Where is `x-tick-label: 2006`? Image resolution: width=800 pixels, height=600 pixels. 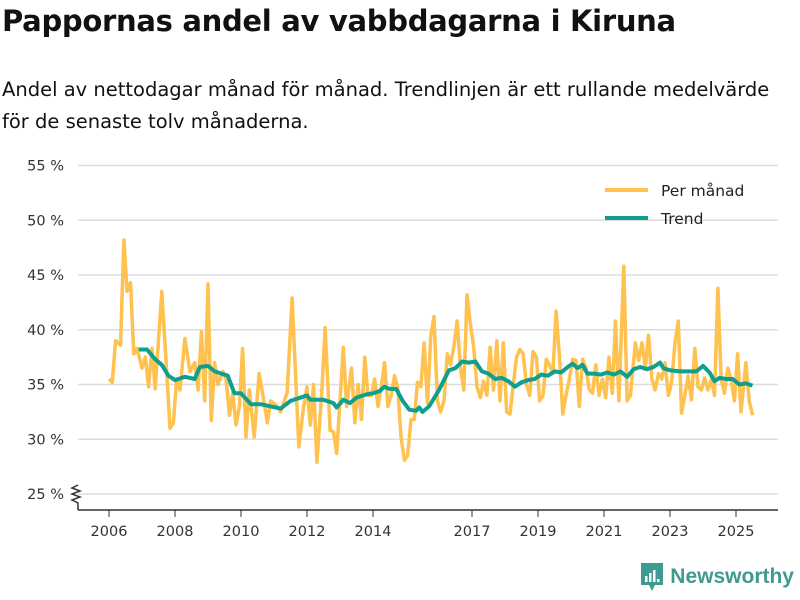 x-tick-label: 2006 is located at coordinates (109, 532).